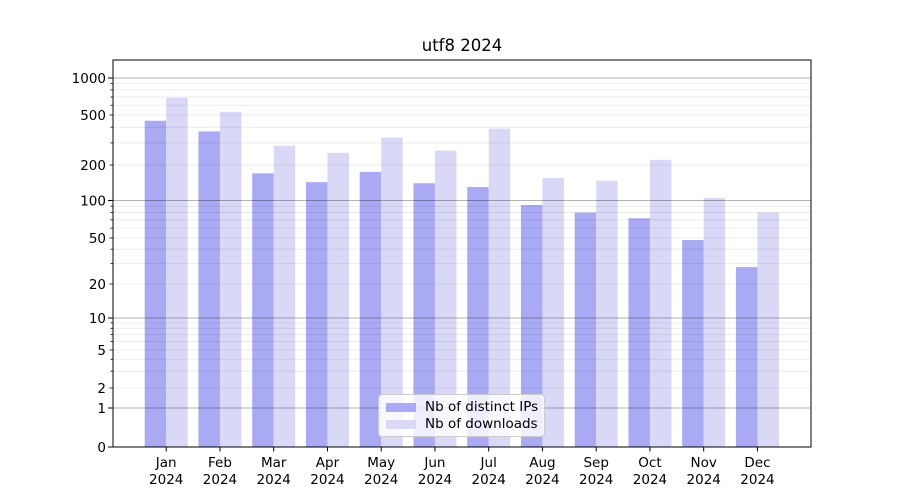  What do you see at coordinates (274, 471) in the screenshot?
I see `x-tick-label-mar: Mar 2024` at bounding box center [274, 471].